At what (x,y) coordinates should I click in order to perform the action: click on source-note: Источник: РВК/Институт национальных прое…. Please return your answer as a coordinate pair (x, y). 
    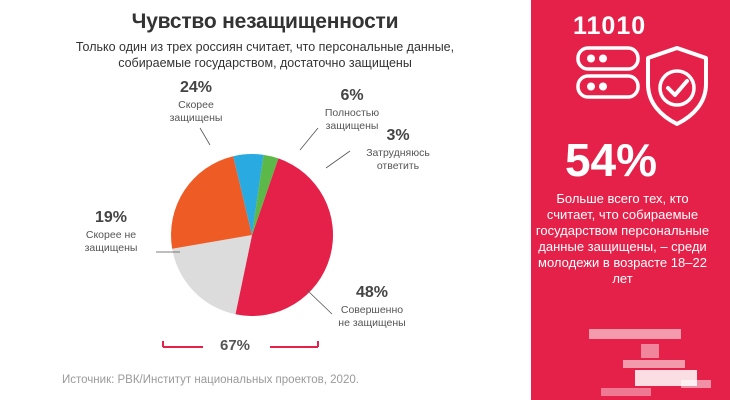
    Looking at the image, I should click on (210, 380).